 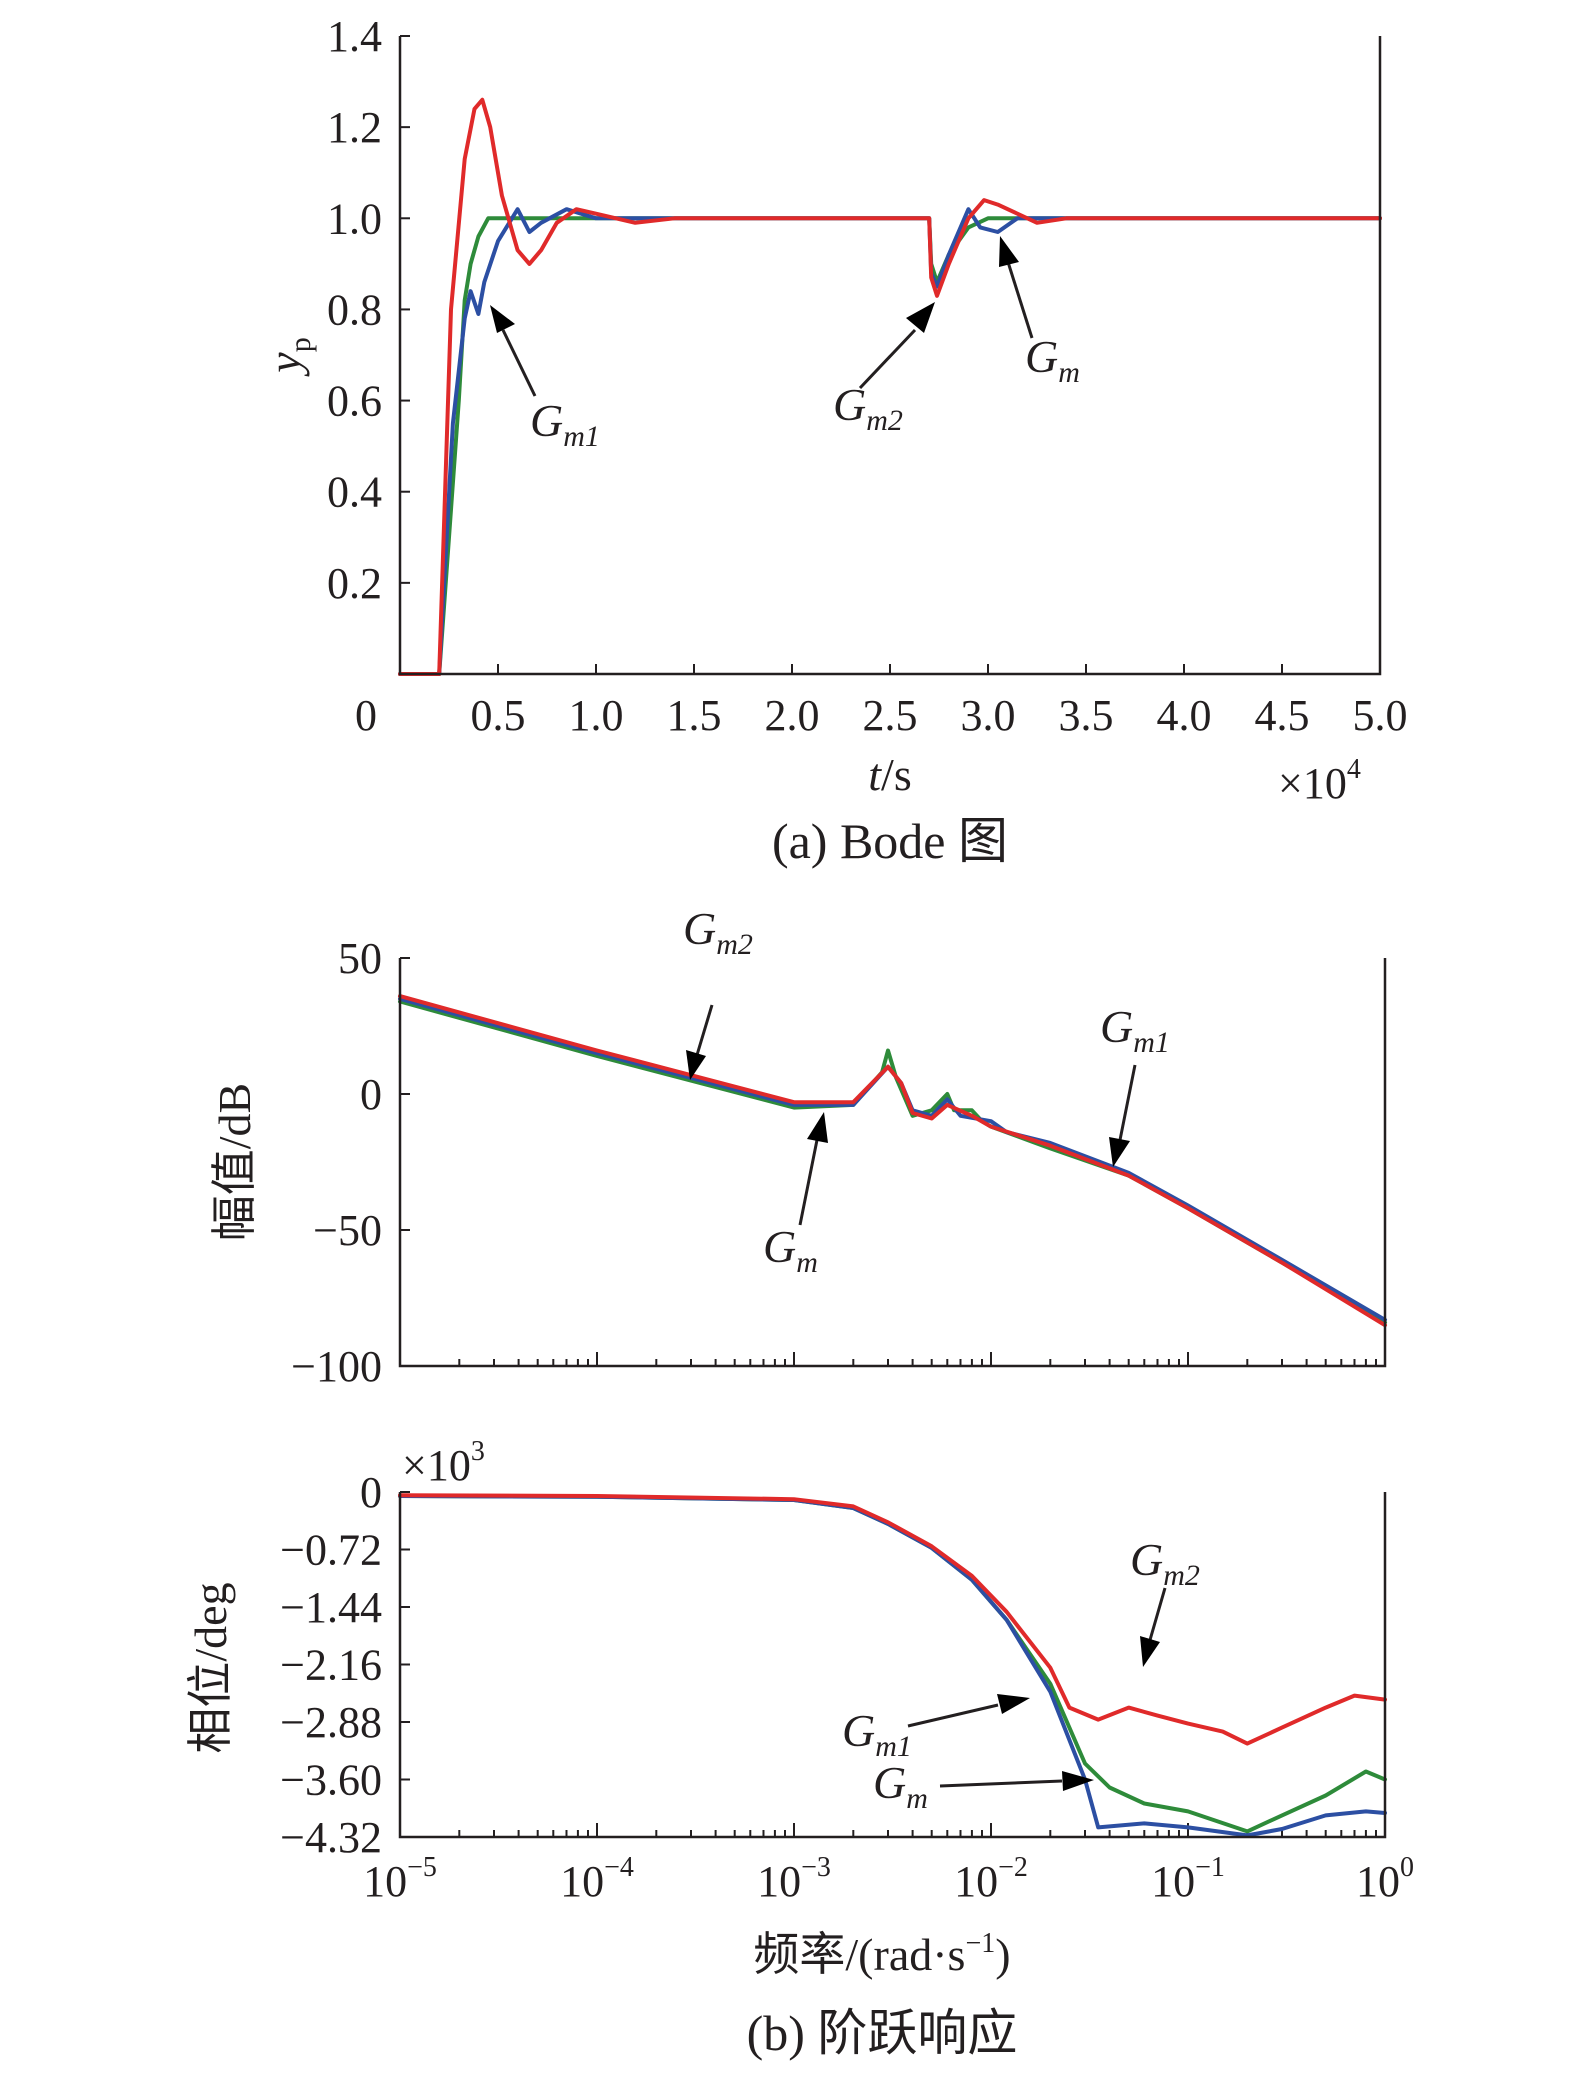 What do you see at coordinates (545, 379) in the screenshot?
I see `annotation-step-gm1: Gm1` at bounding box center [545, 379].